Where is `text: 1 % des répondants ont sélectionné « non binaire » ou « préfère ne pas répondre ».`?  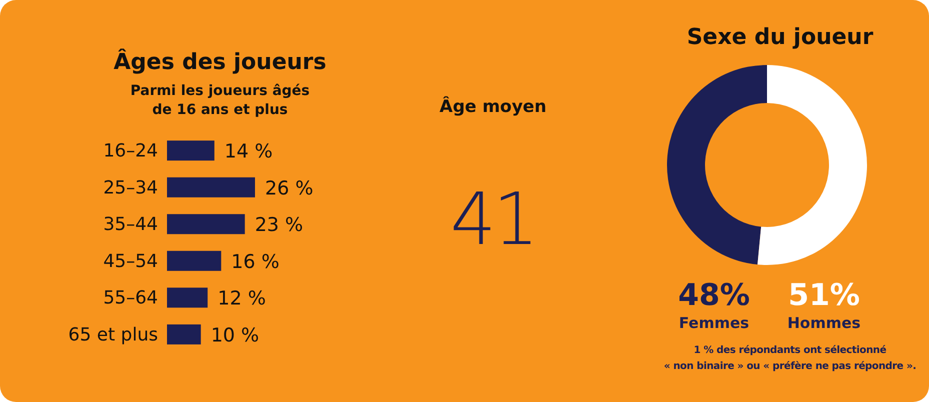 text: 1 % des répondants ont sélectionné « non binaire » ou « préfère ne pas répondre ». is located at coordinates (790, 358).